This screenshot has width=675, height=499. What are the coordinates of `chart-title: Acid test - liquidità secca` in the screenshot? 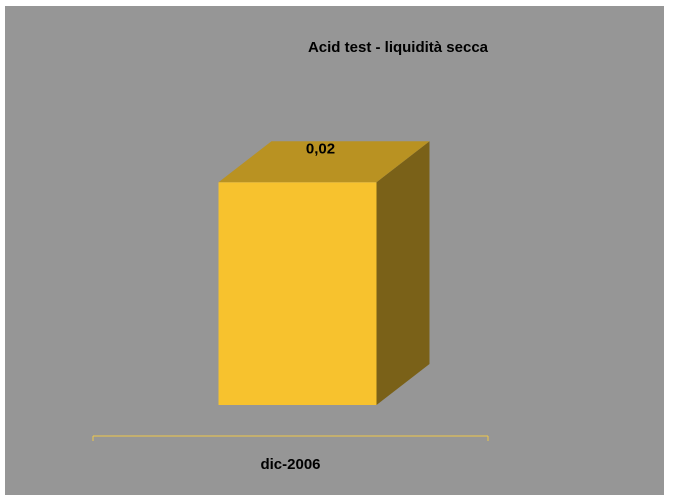 It's located at (398, 47).